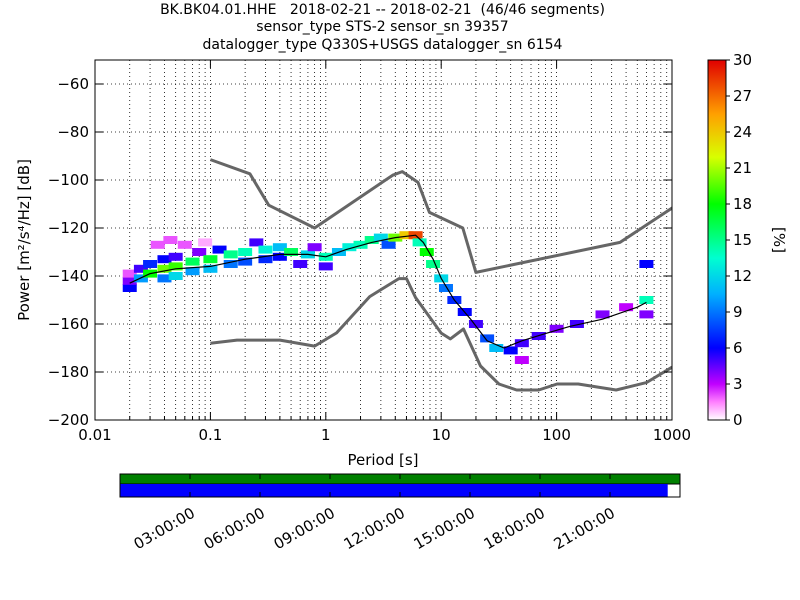  I want to click on noise-model-nhnm, so click(440, 216).